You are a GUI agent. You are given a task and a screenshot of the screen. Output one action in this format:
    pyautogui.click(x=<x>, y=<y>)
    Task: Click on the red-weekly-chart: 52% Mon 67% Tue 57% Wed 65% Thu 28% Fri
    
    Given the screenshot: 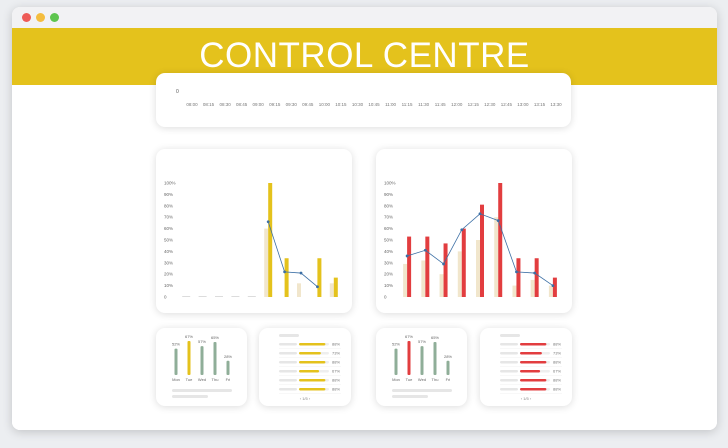 What is the action you would take?
    pyautogui.click(x=422, y=366)
    